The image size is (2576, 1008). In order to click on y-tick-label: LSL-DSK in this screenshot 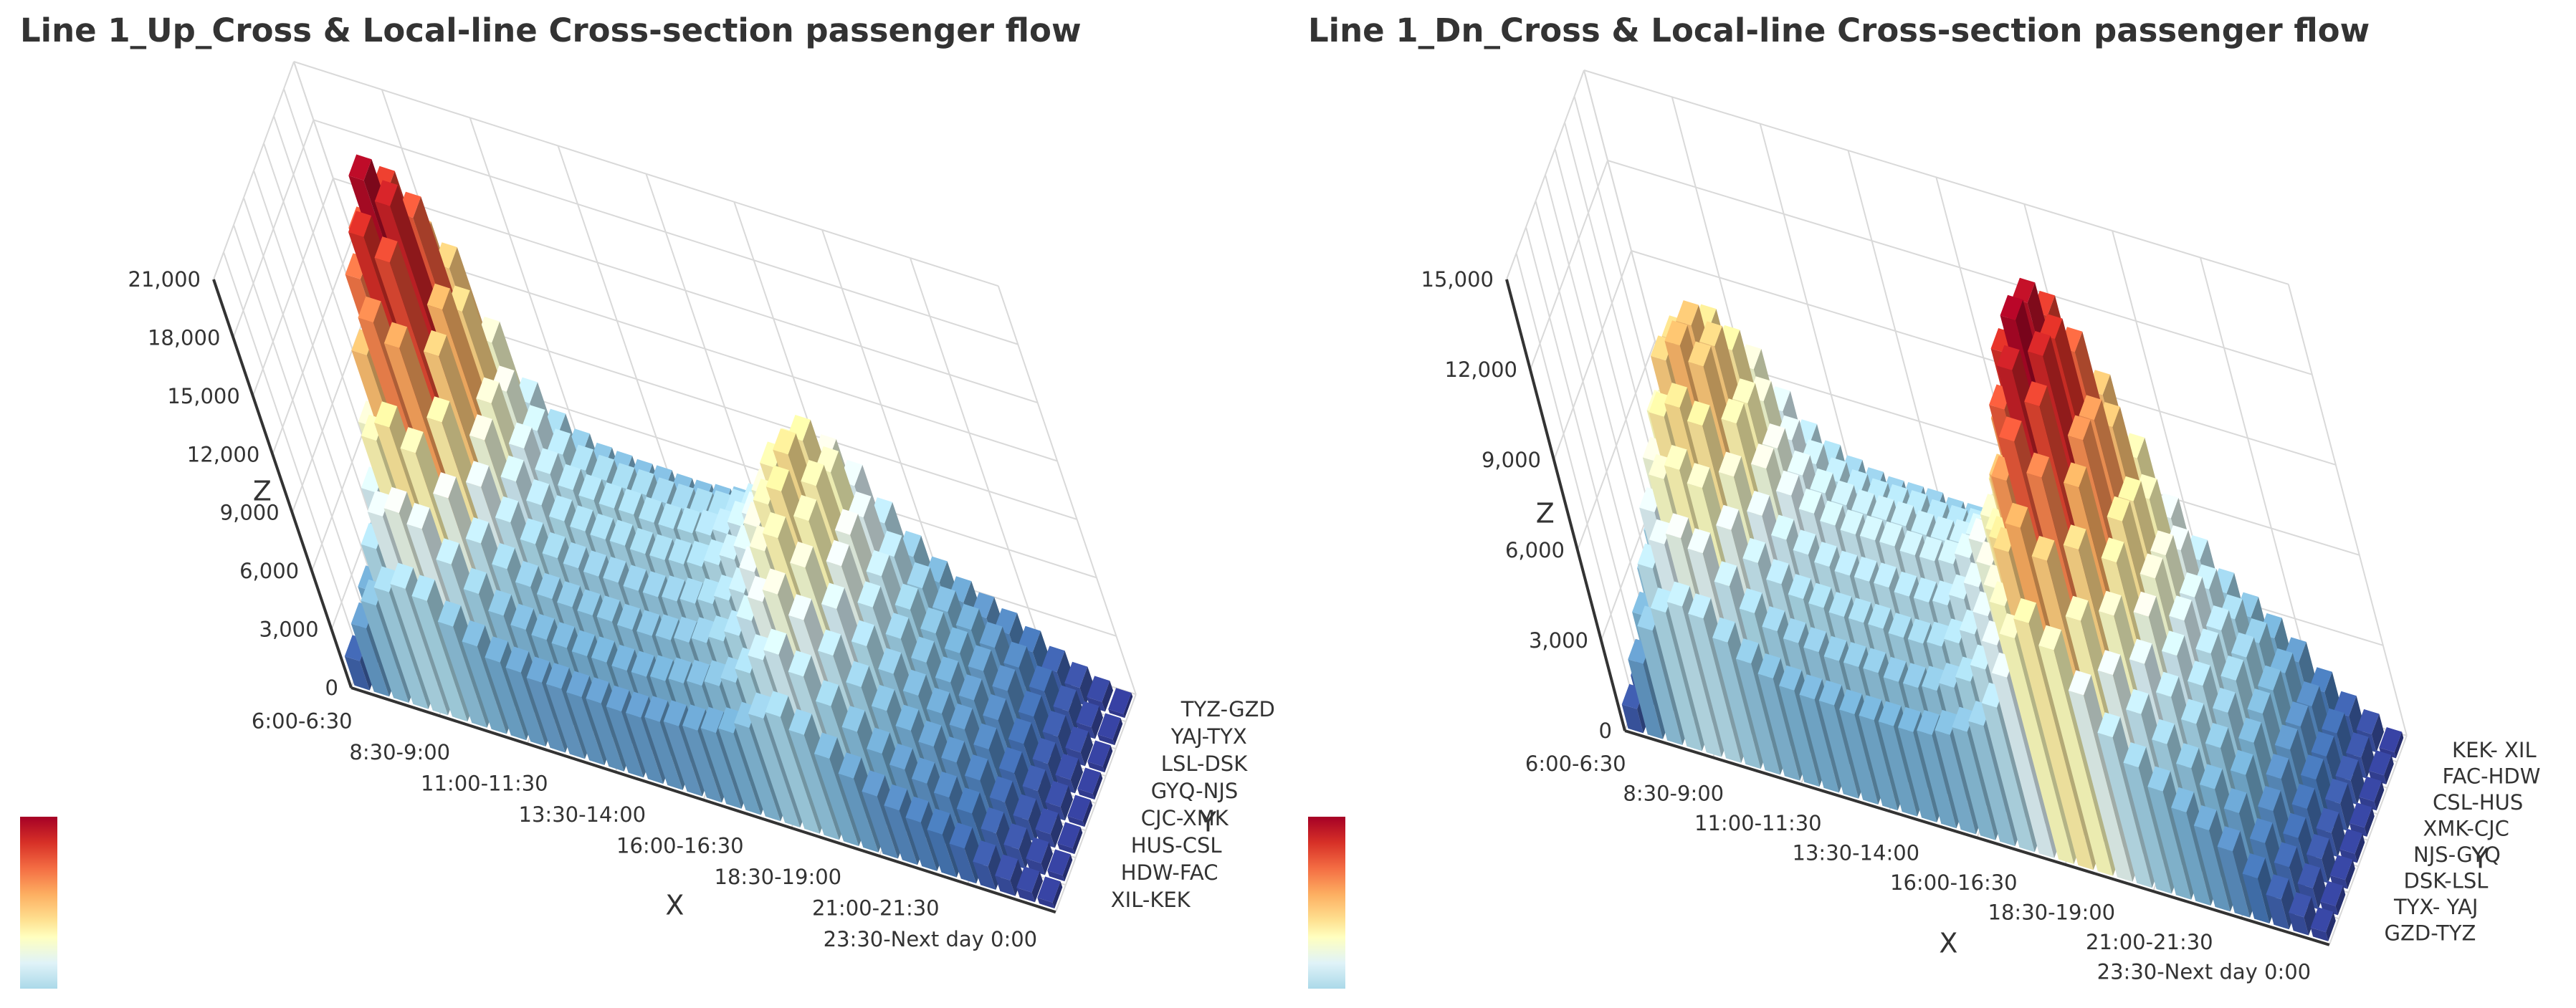, I will do `click(1204, 764)`.